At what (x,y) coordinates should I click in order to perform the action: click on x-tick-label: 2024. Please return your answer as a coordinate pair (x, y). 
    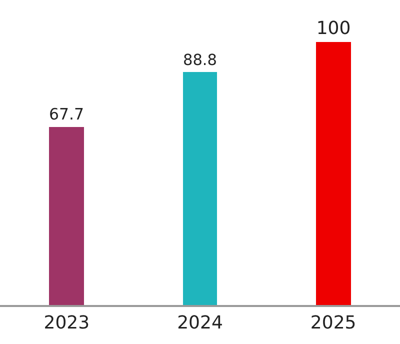
    Looking at the image, I should click on (200, 323).